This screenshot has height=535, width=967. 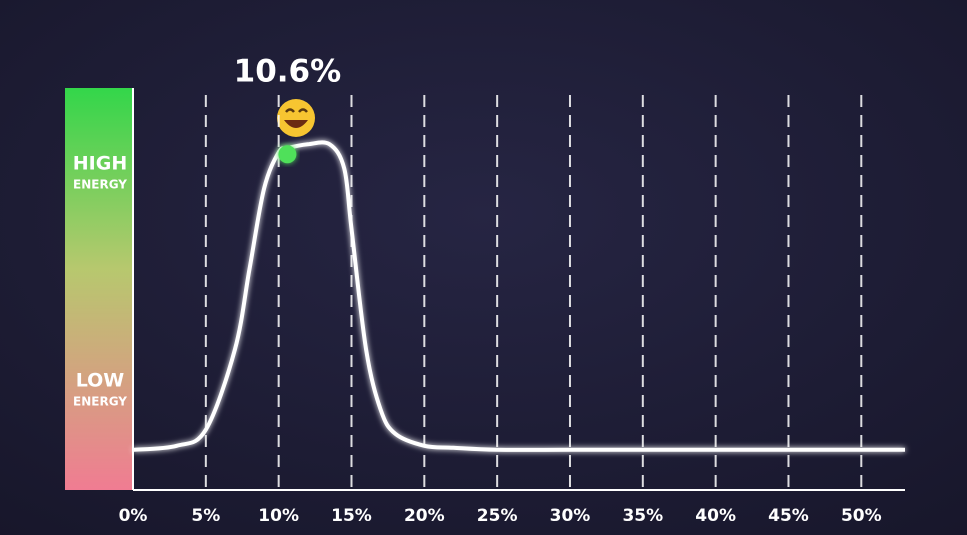 What do you see at coordinates (100, 164) in the screenshot?
I see `high-label: HIGH` at bounding box center [100, 164].